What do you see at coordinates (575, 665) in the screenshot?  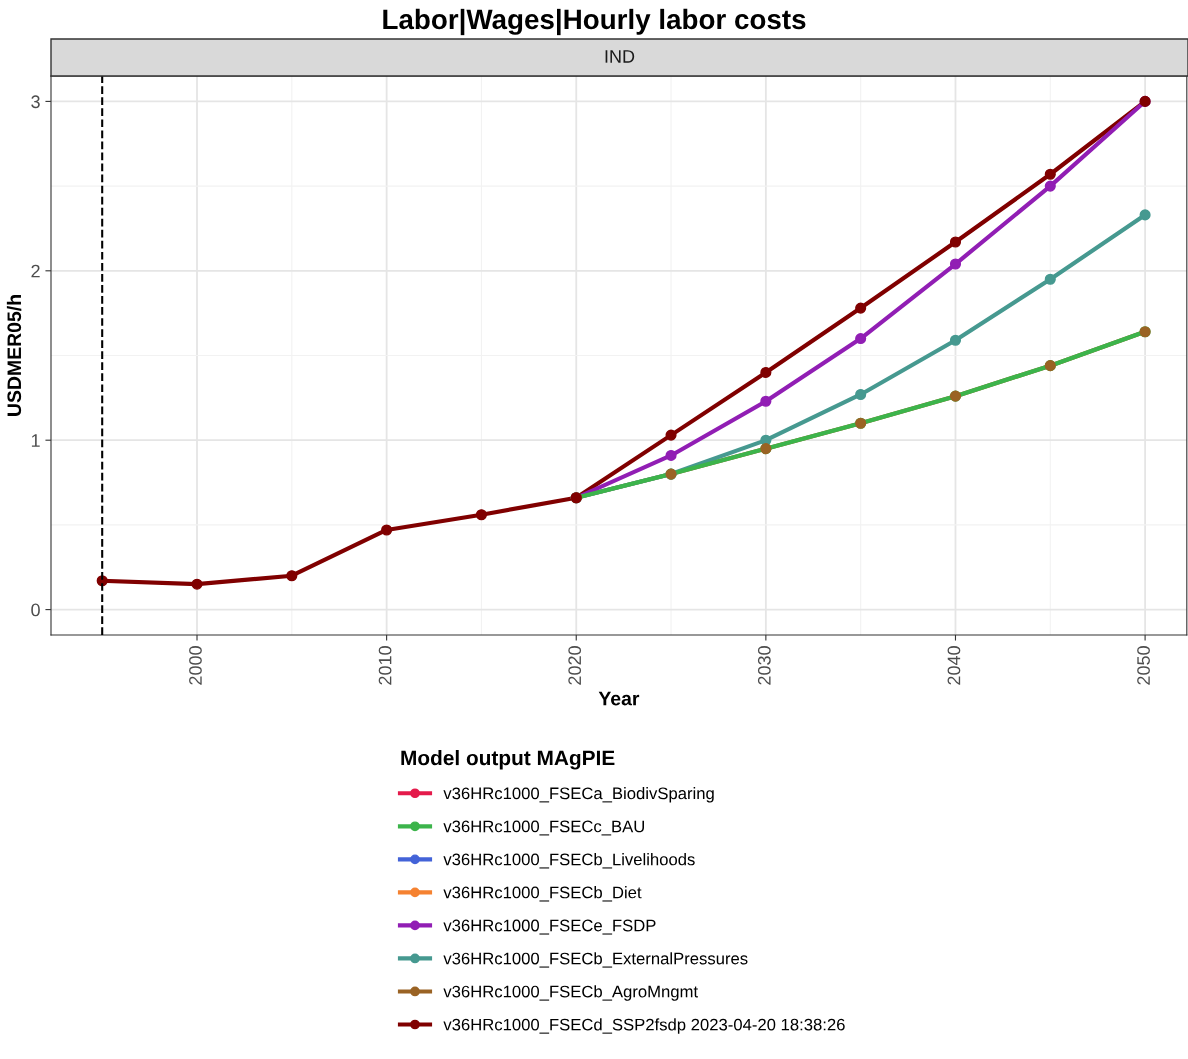 I see `x-tick-label: 2020` at bounding box center [575, 665].